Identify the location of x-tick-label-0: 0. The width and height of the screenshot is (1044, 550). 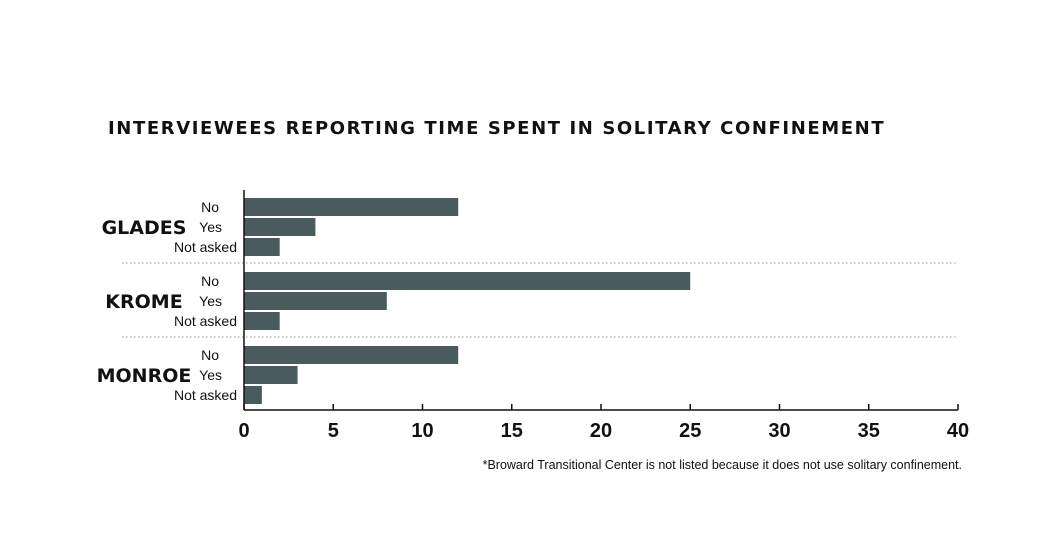
(243, 431).